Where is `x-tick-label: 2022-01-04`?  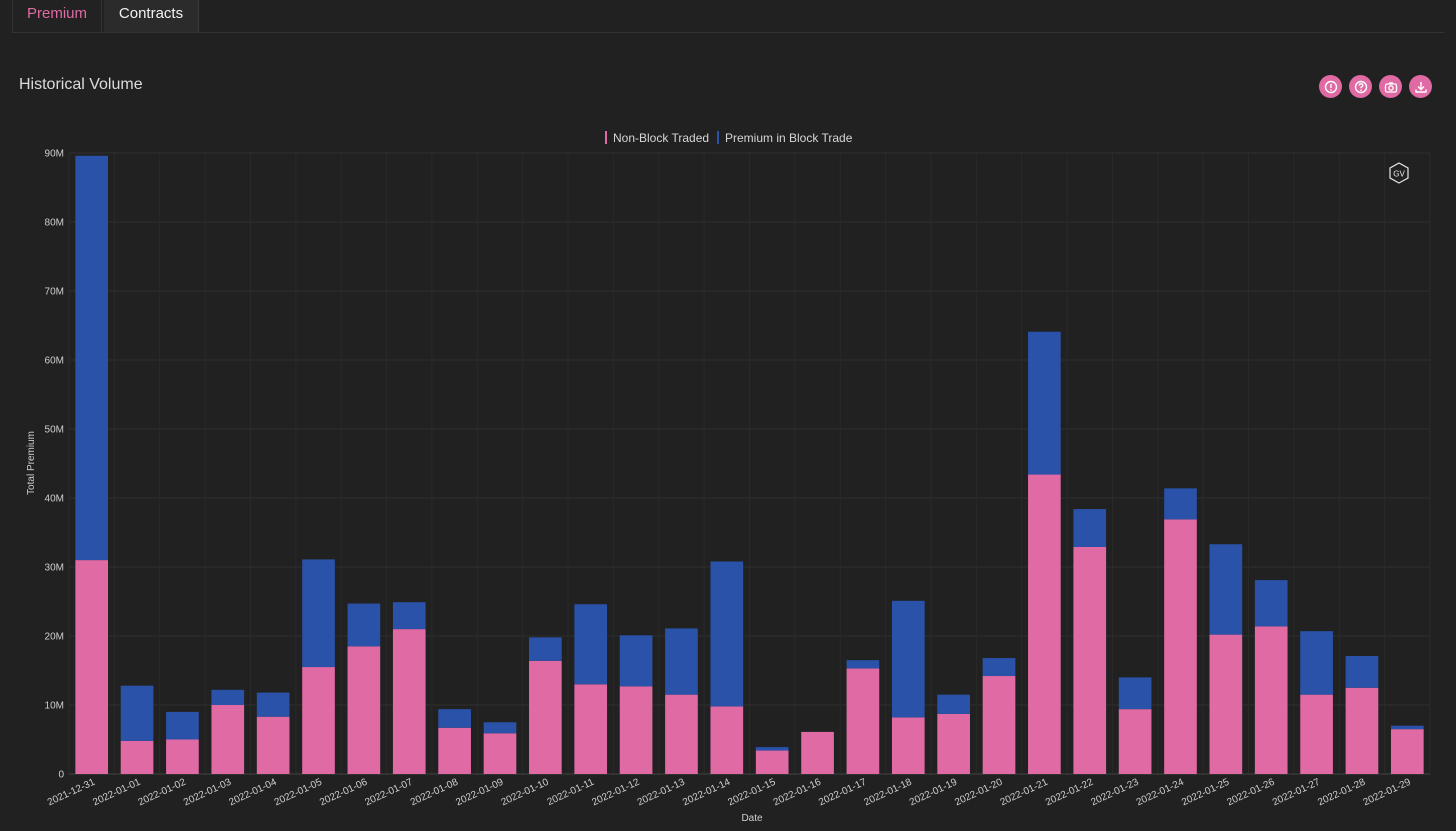
x-tick-label: 2022-01-04 is located at coordinates (252, 793).